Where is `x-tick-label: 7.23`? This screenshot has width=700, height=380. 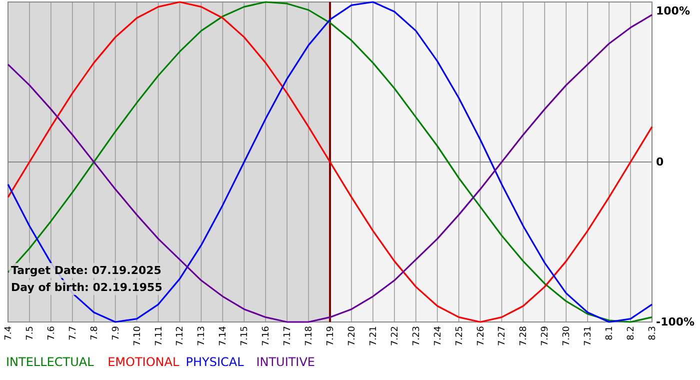
x-tick-label: 7.23 is located at coordinates (417, 336).